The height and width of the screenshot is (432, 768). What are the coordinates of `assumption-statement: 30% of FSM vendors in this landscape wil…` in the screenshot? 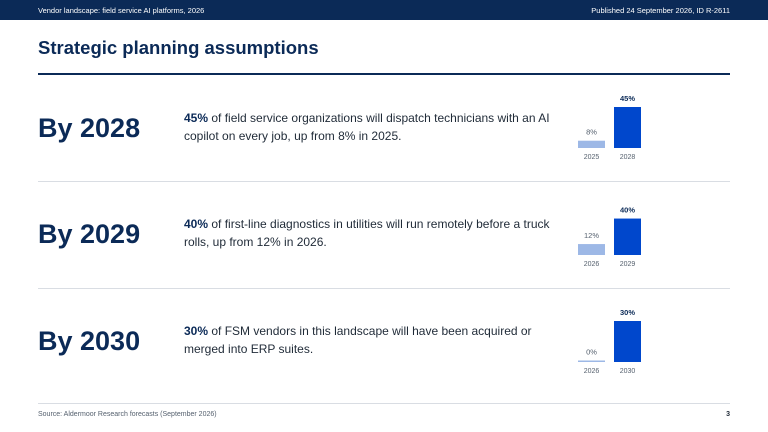 It's located at (374, 340).